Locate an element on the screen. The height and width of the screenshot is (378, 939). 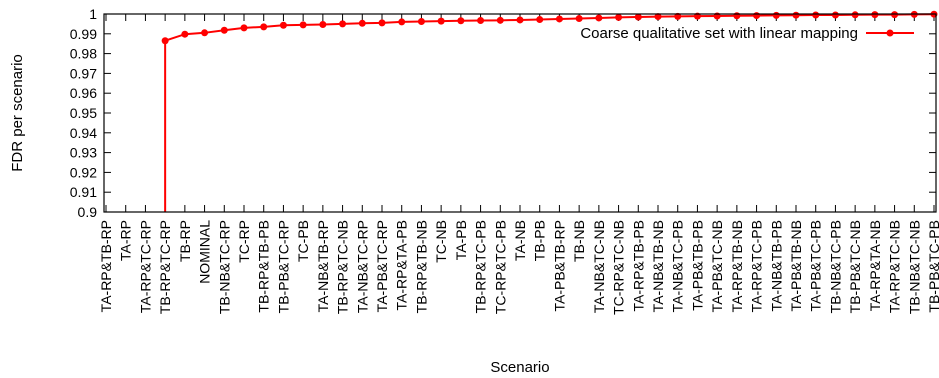
y-tick-label: 1 is located at coordinates (93, 14).